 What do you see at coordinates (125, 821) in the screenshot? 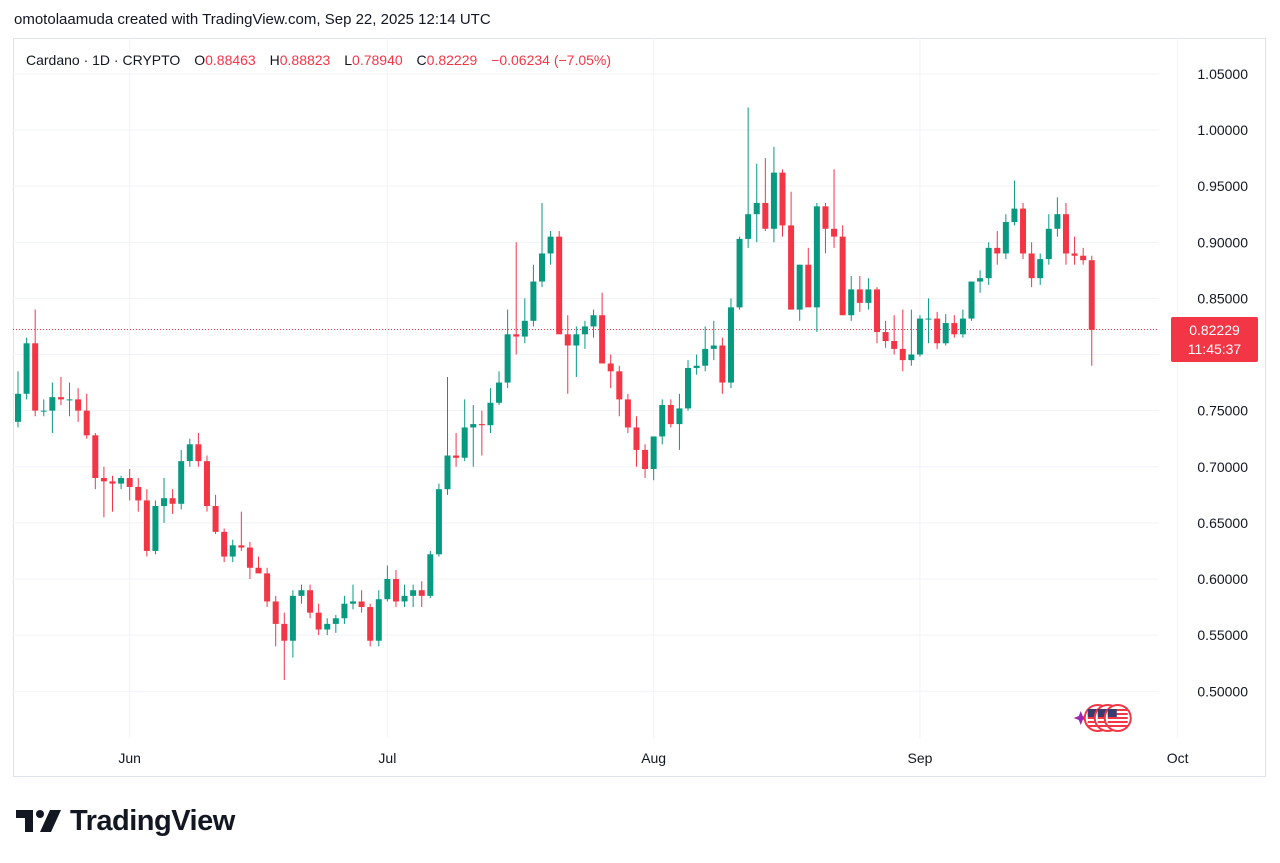
I see `tradingview-footer: TradingView` at bounding box center [125, 821].